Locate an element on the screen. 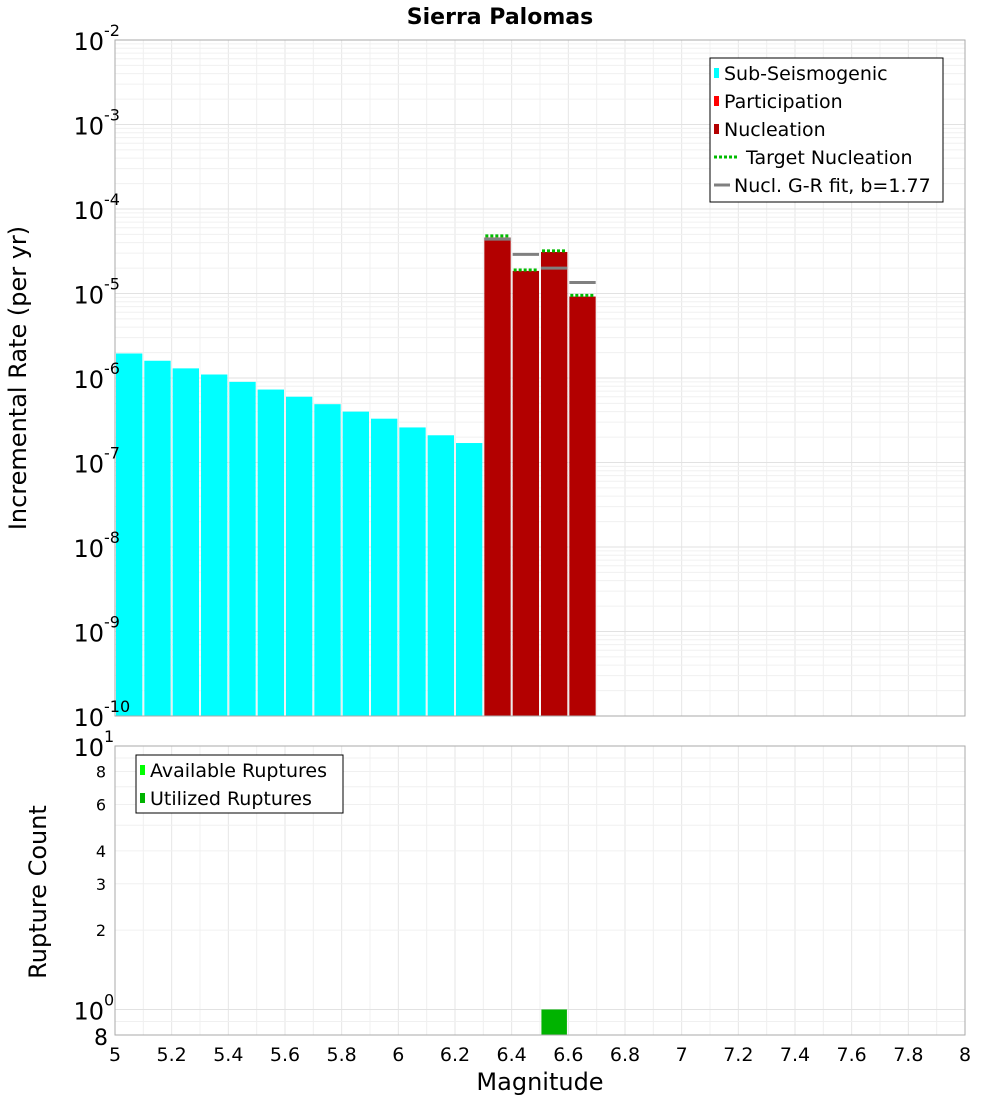 The height and width of the screenshot is (1100, 1000). bottom-legend-label-0: Available Ruptures is located at coordinates (238, 771).